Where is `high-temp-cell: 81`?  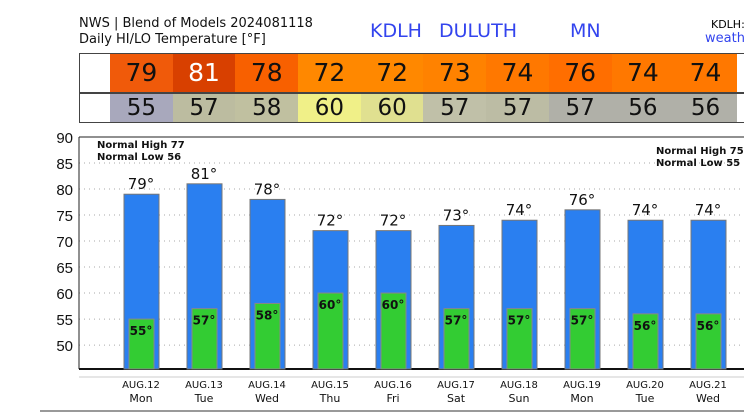 high-temp-cell: 81 is located at coordinates (204, 73).